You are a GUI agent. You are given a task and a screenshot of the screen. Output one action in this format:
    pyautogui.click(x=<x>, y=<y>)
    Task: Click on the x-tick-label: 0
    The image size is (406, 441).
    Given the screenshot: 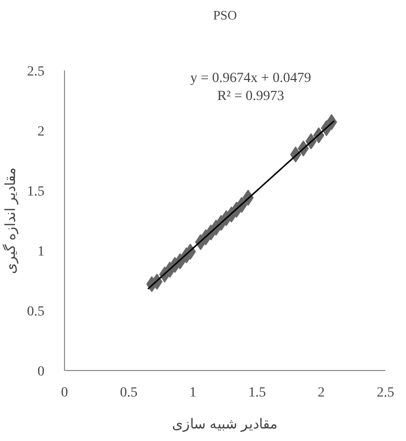 What is the action you would take?
    pyautogui.click(x=64, y=393)
    